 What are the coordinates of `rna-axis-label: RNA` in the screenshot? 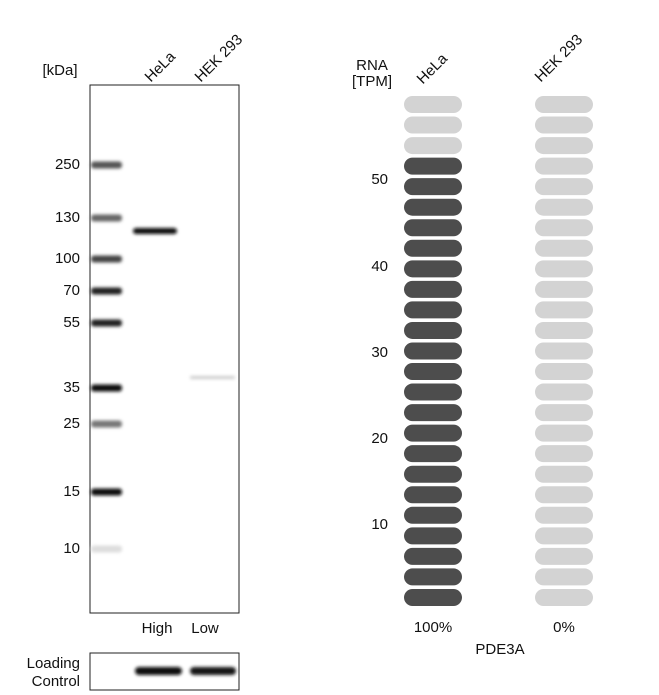 It's located at (372, 65).